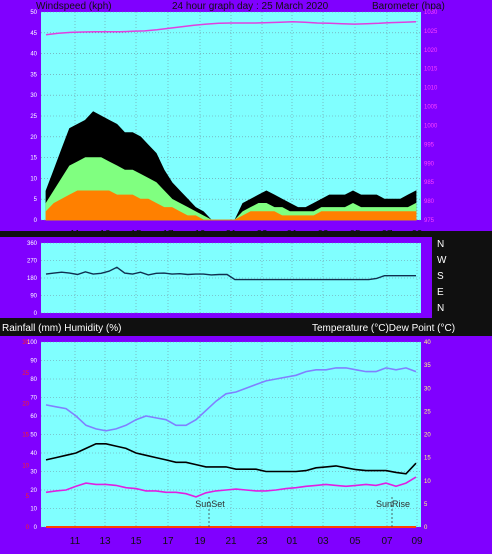 The width and height of the screenshot is (492, 554). I want to click on y-right-tick-label: 15, so click(427, 459).